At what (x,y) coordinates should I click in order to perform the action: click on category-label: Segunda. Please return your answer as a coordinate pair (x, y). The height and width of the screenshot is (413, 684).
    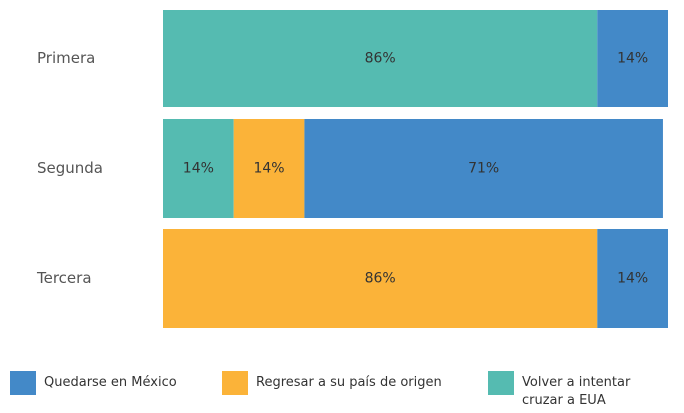
    Looking at the image, I should click on (70, 168).